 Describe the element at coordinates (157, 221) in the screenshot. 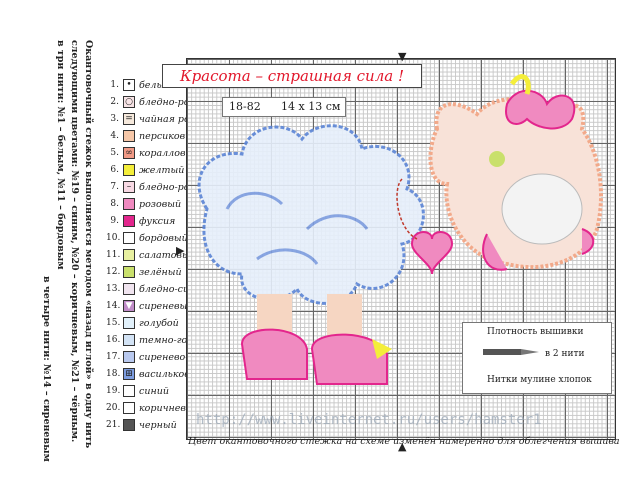

I see `legend-label: фуксия` at that location.